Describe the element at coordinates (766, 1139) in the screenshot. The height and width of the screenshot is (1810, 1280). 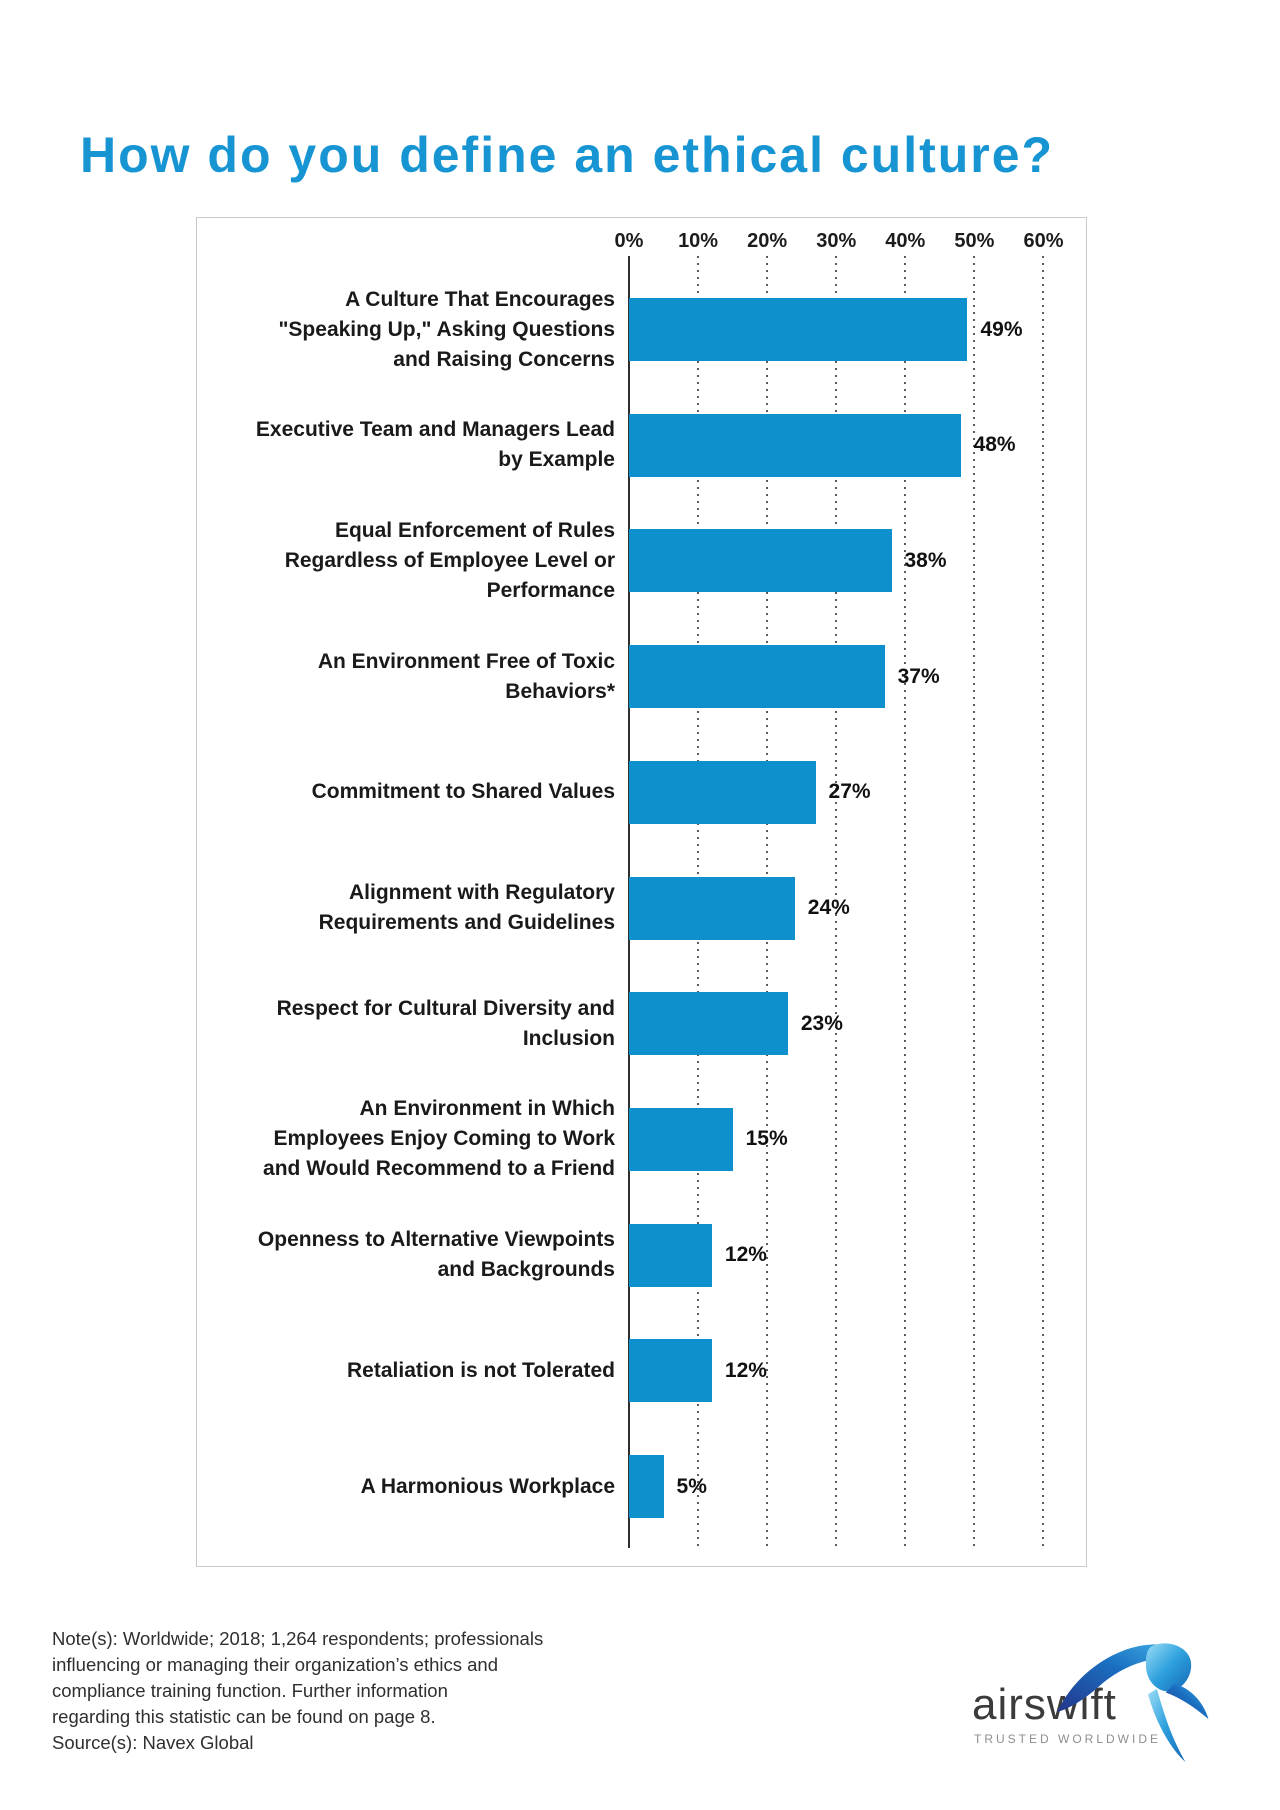
I see `value-label: 15%` at that location.